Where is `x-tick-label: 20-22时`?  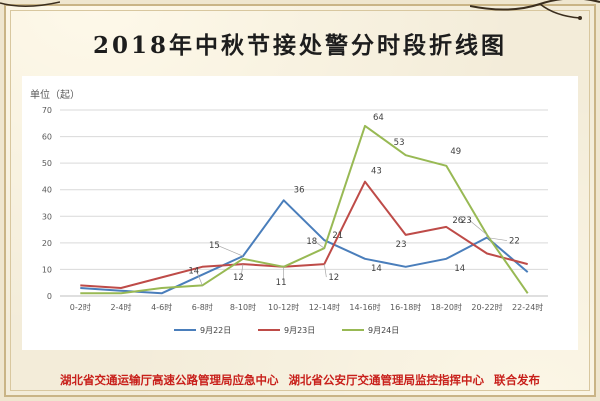 x-tick-label: 20-22时 is located at coordinates (486, 307).